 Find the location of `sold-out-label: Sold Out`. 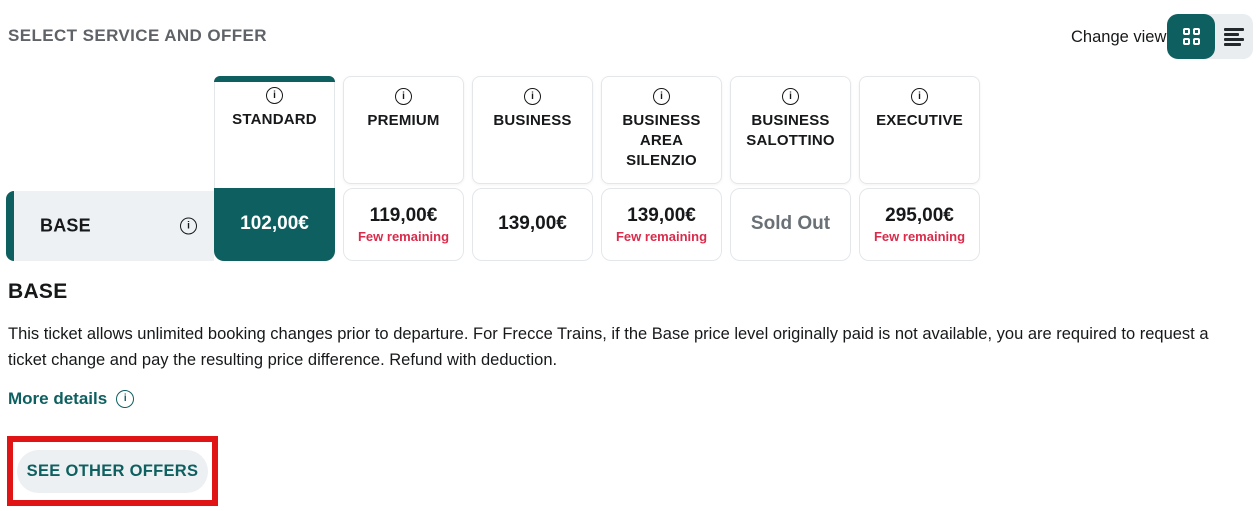

sold-out-label: Sold Out is located at coordinates (790, 223).